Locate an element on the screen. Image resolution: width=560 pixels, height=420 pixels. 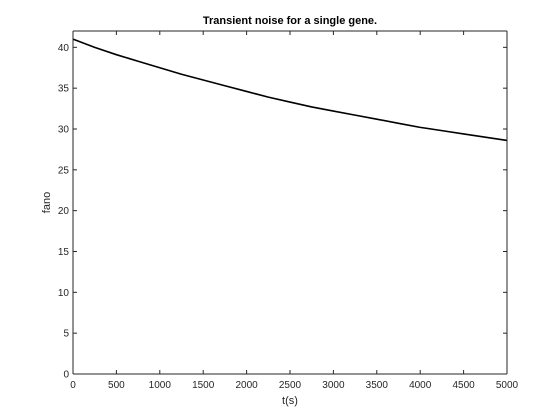
x-tick-label: 2000 is located at coordinates (246, 385).